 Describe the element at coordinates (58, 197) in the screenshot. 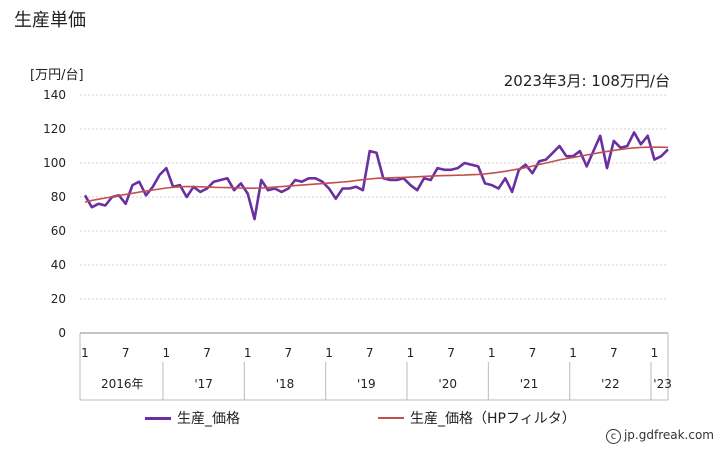

I see `y-tick-label: 80` at that location.